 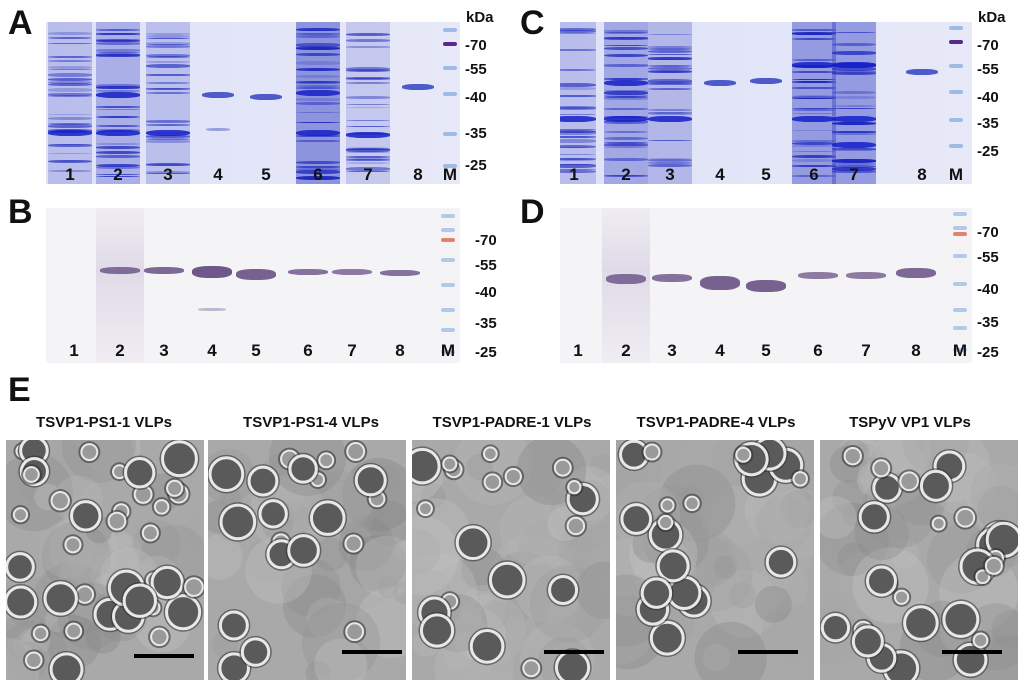 I want to click on em-micrograph, so click(x=511, y=560).